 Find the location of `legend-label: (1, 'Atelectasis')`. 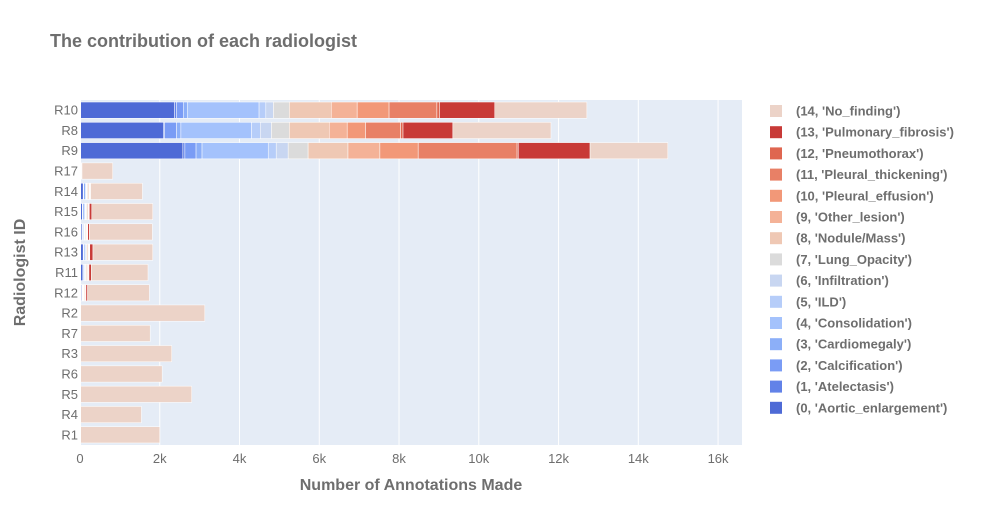

legend-label: (1, 'Atelectasis') is located at coordinates (845, 386).